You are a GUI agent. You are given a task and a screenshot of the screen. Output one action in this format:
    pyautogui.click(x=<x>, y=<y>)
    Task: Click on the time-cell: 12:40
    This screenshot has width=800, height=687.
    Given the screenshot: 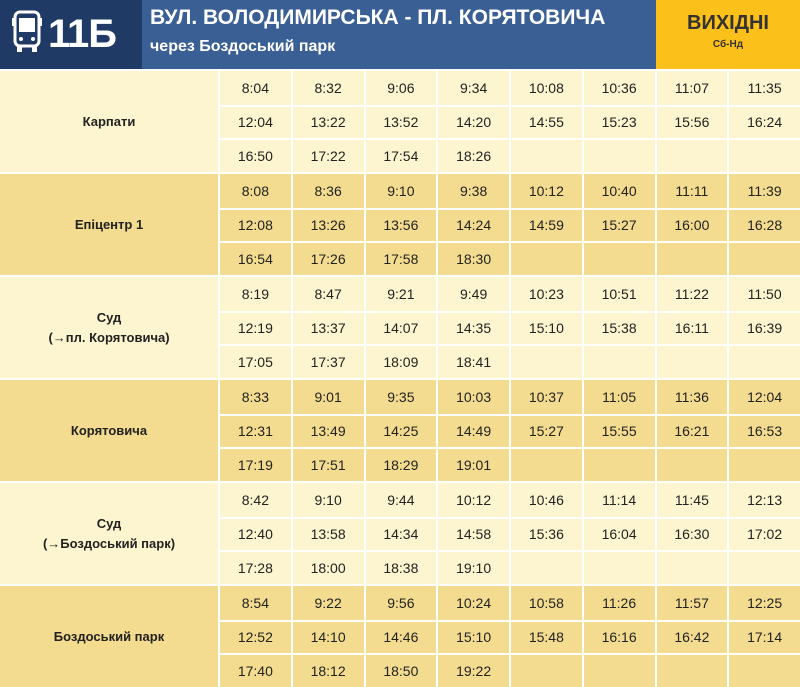 What is the action you would take?
    pyautogui.click(x=254, y=533)
    